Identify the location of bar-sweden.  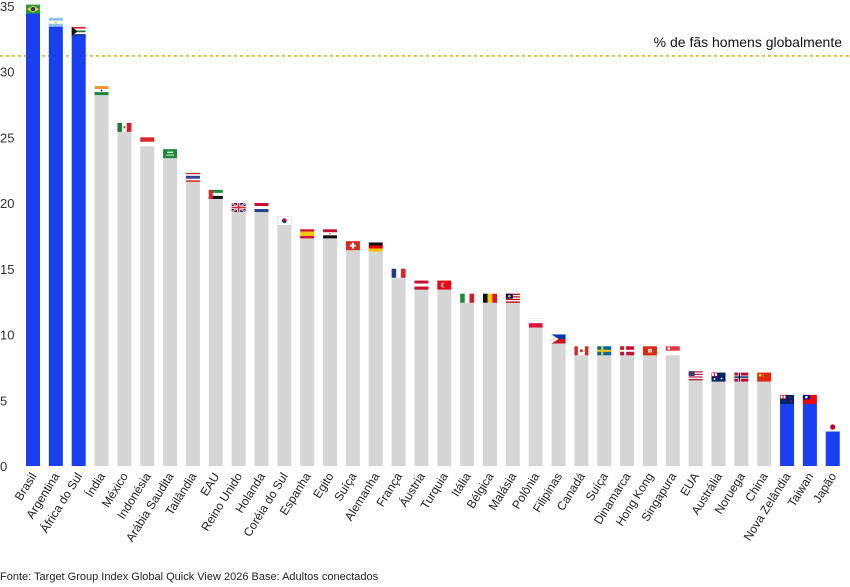
(604, 410).